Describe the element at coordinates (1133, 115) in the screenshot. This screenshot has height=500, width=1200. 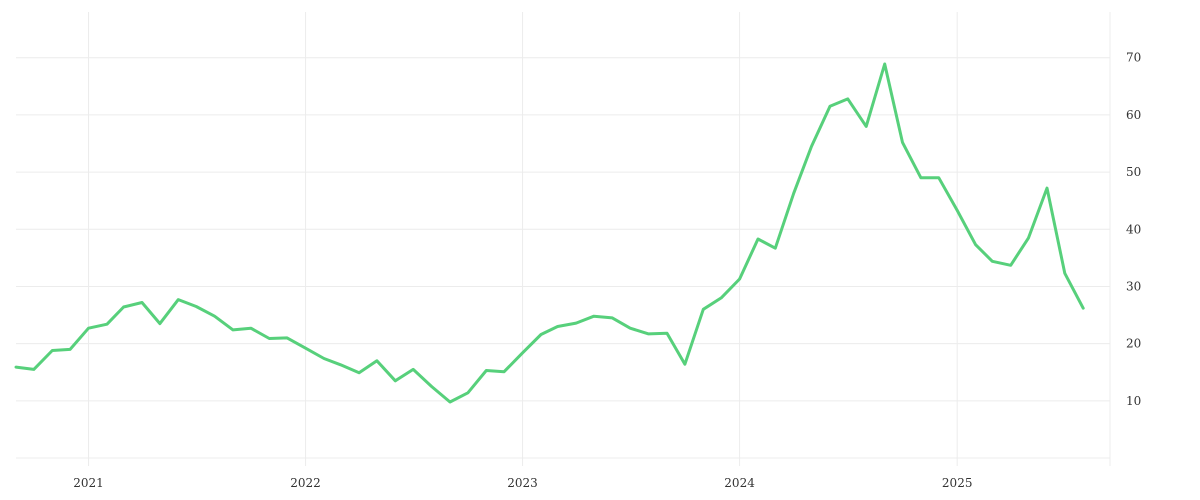
I see `y-tick-label: 60` at that location.